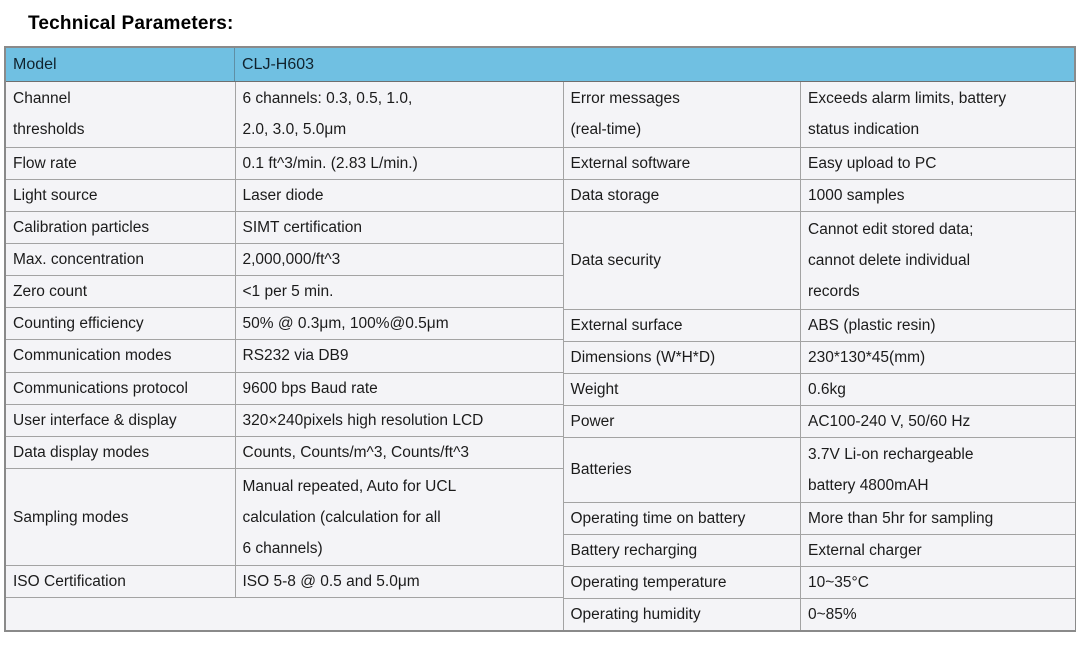  What do you see at coordinates (399, 292) in the screenshot?
I see `param-value: <1 per 5 min.` at bounding box center [399, 292].